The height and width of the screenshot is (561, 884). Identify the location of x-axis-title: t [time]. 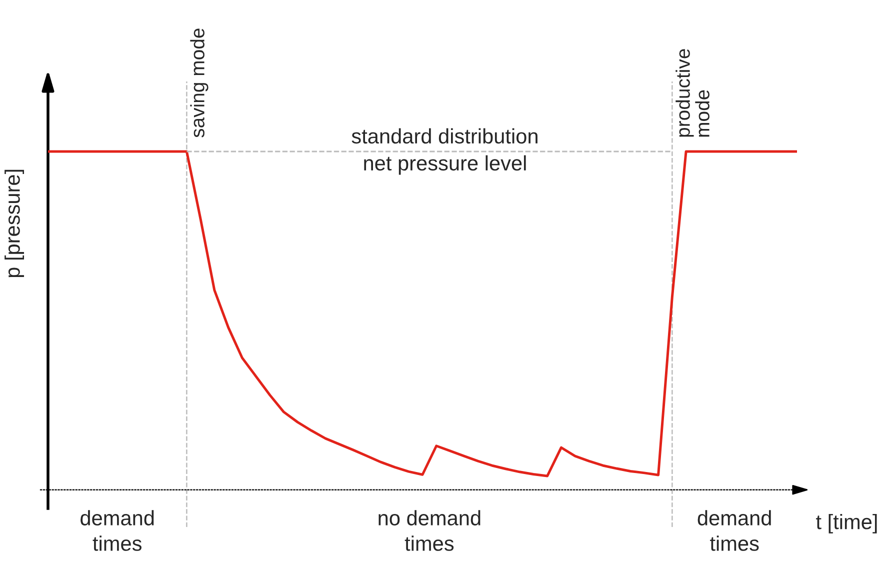
(846, 524).